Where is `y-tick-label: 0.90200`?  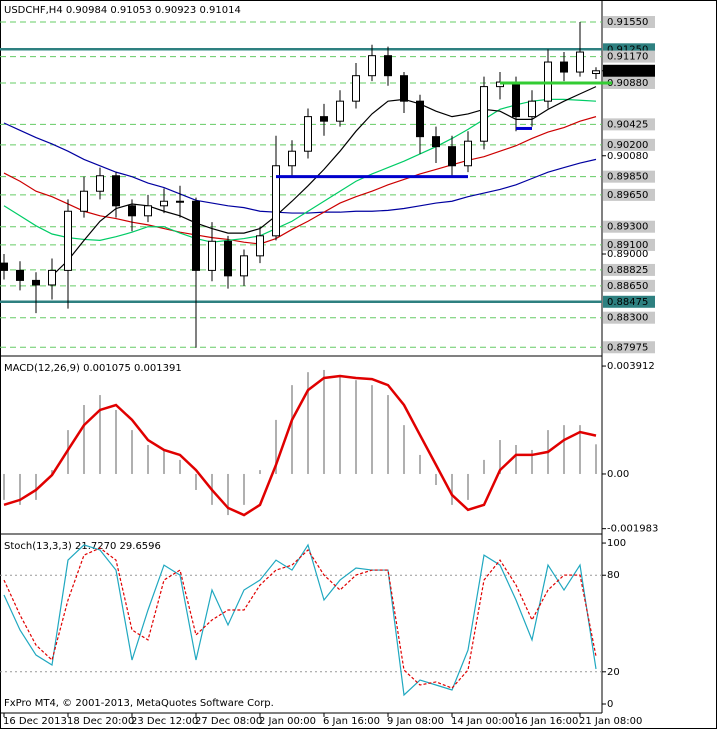 y-tick-label: 0.90200 is located at coordinates (627, 145).